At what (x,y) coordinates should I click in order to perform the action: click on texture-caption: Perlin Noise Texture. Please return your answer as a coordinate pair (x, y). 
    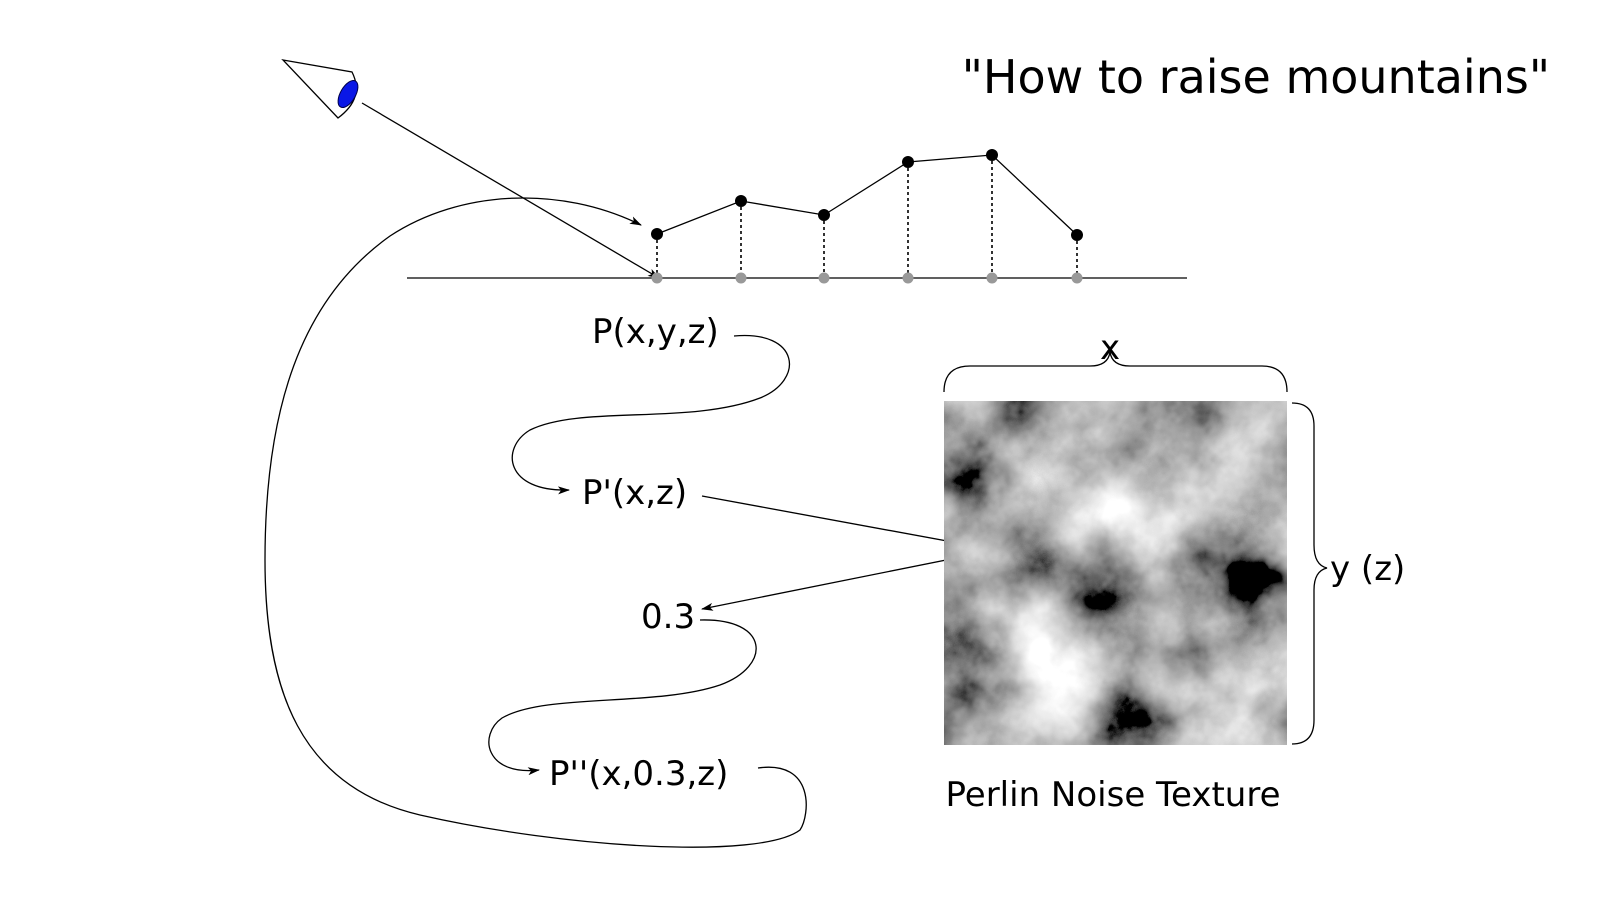
    Looking at the image, I should click on (1112, 795).